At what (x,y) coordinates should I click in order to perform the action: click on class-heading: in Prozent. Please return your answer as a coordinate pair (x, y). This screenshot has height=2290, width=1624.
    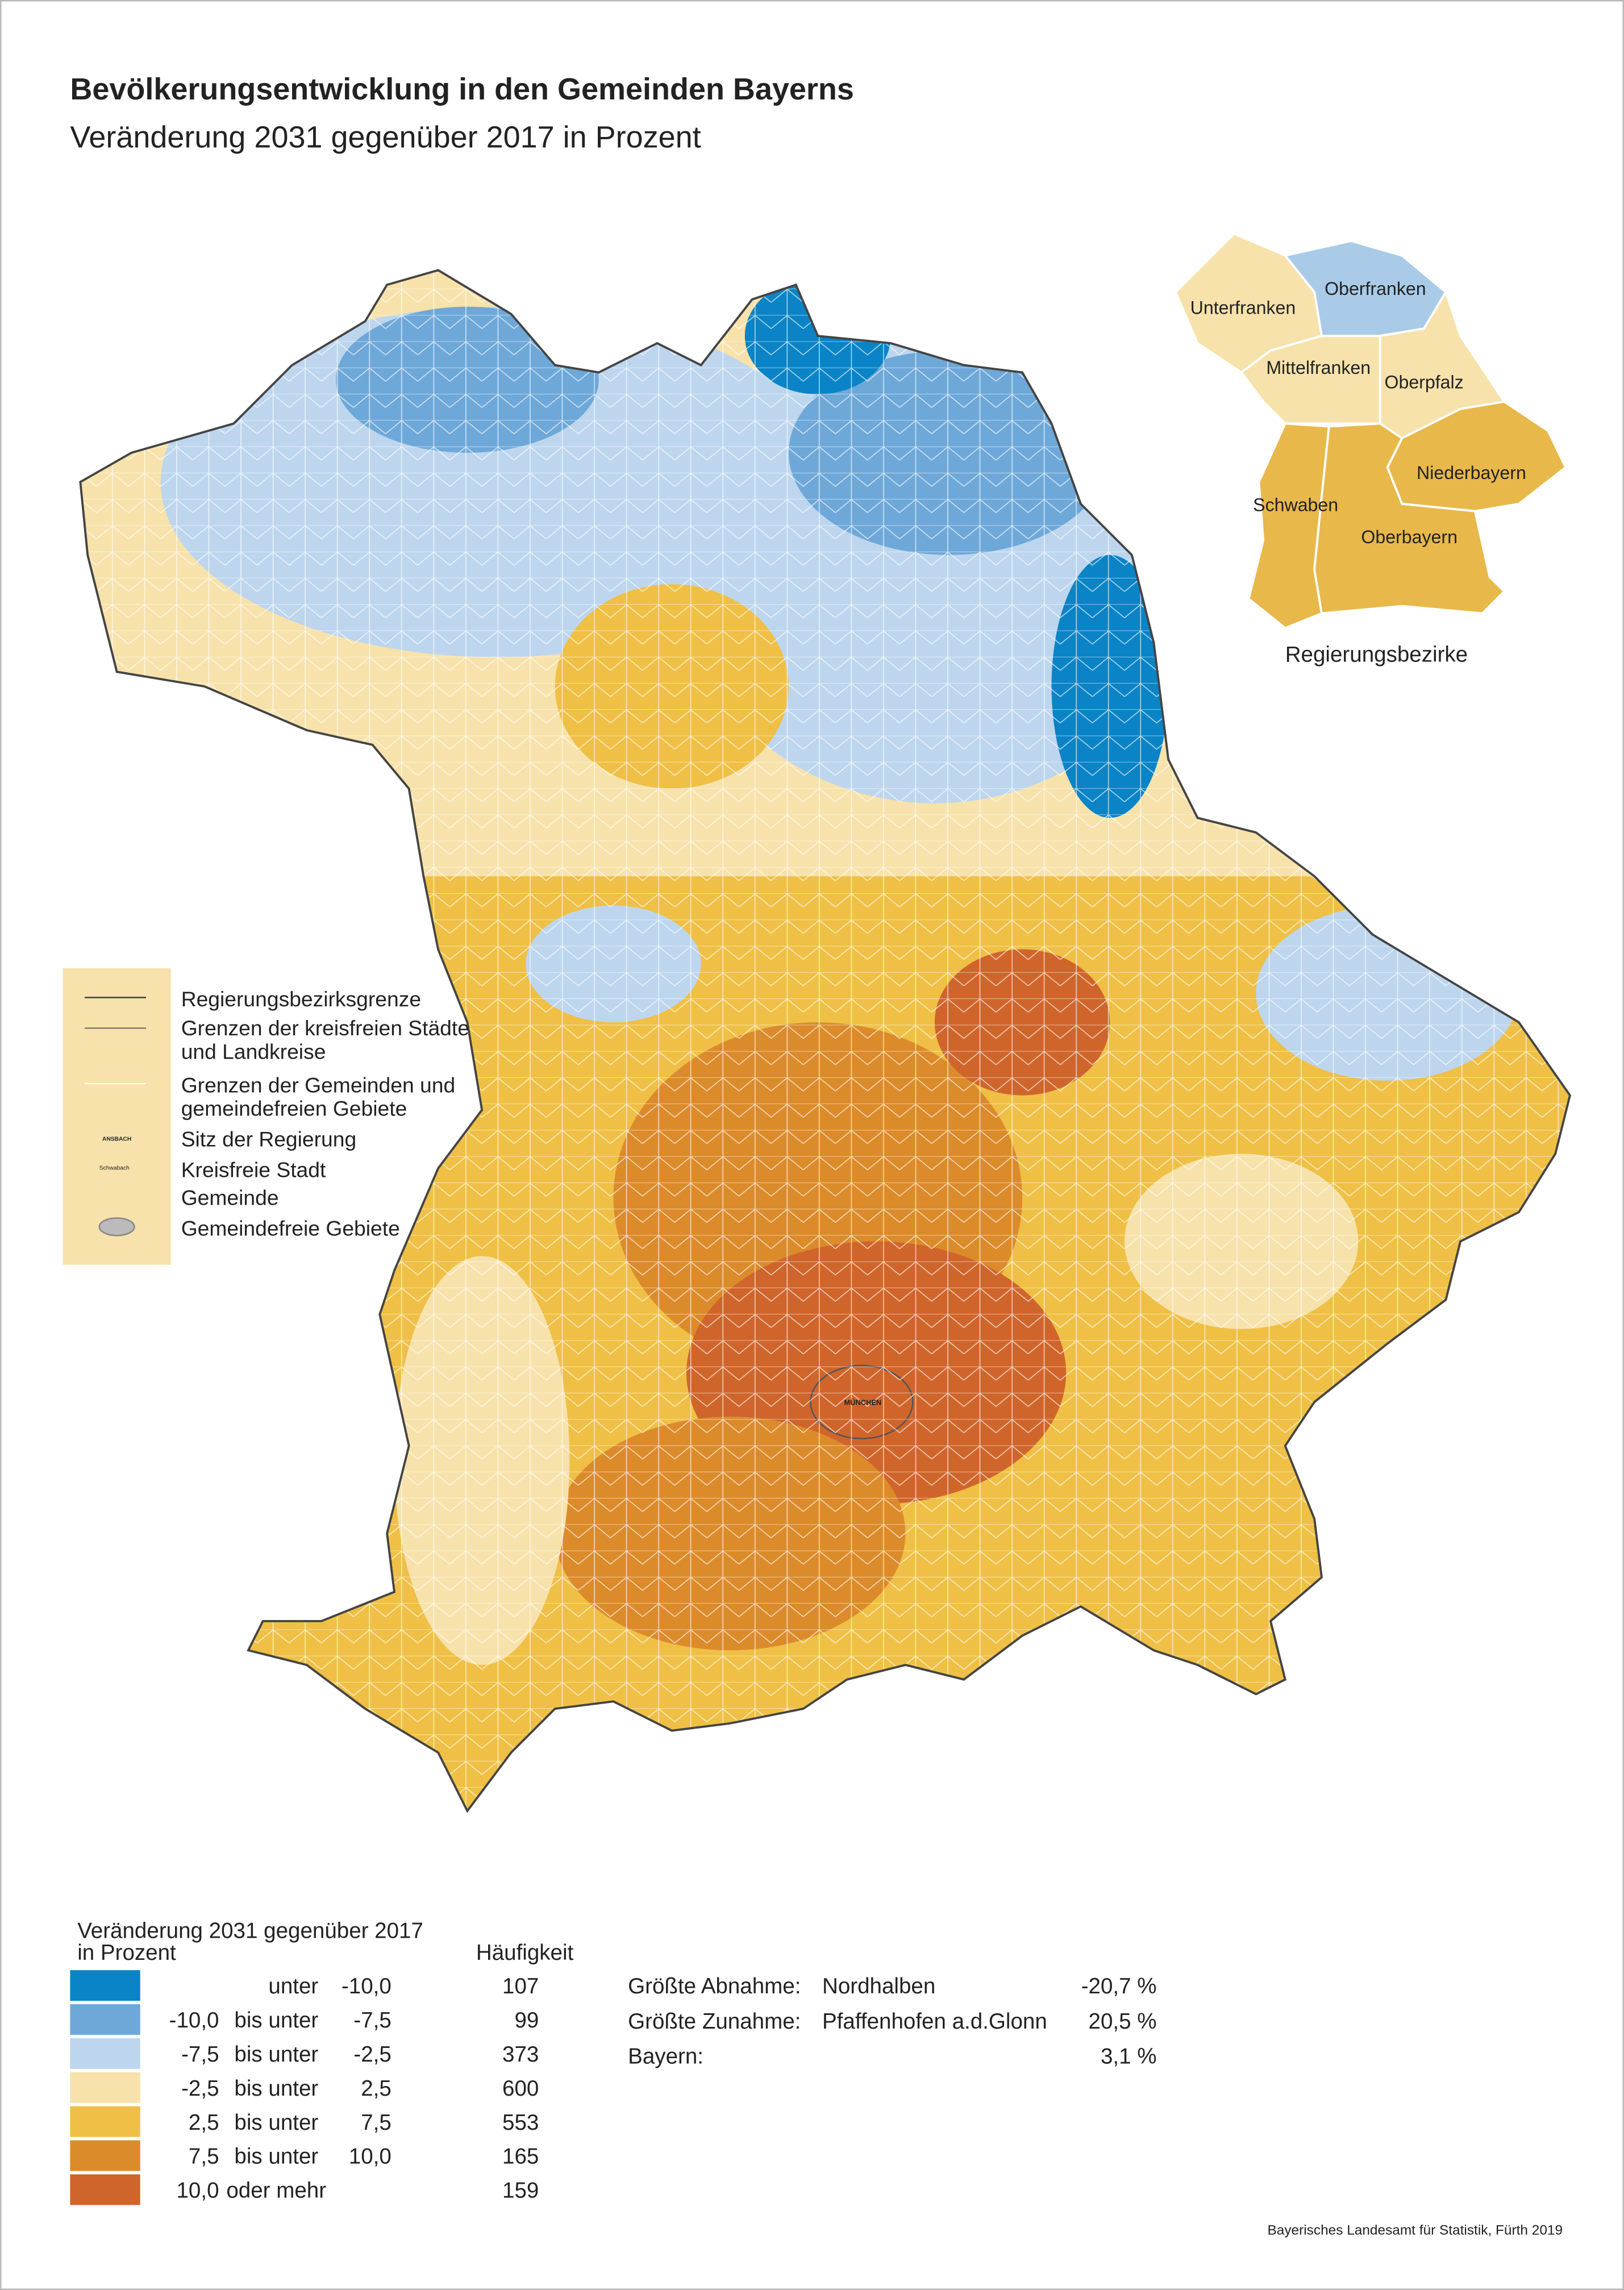
    Looking at the image, I should click on (126, 1953).